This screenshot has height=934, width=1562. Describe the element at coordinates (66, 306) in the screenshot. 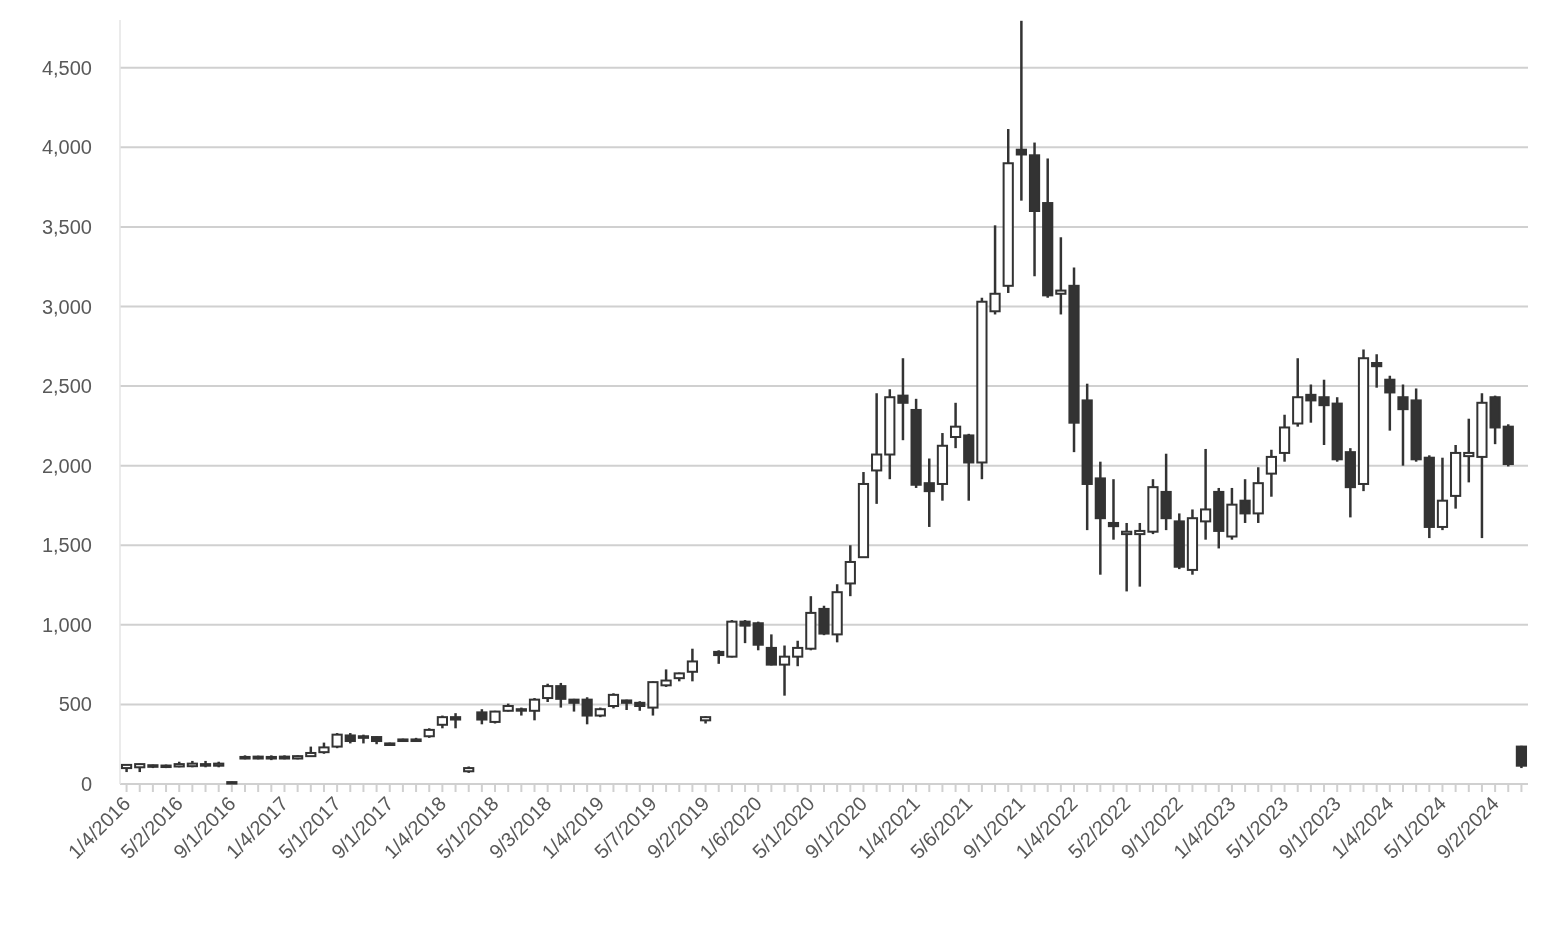

I see `y-tick-label: 3,000` at that location.